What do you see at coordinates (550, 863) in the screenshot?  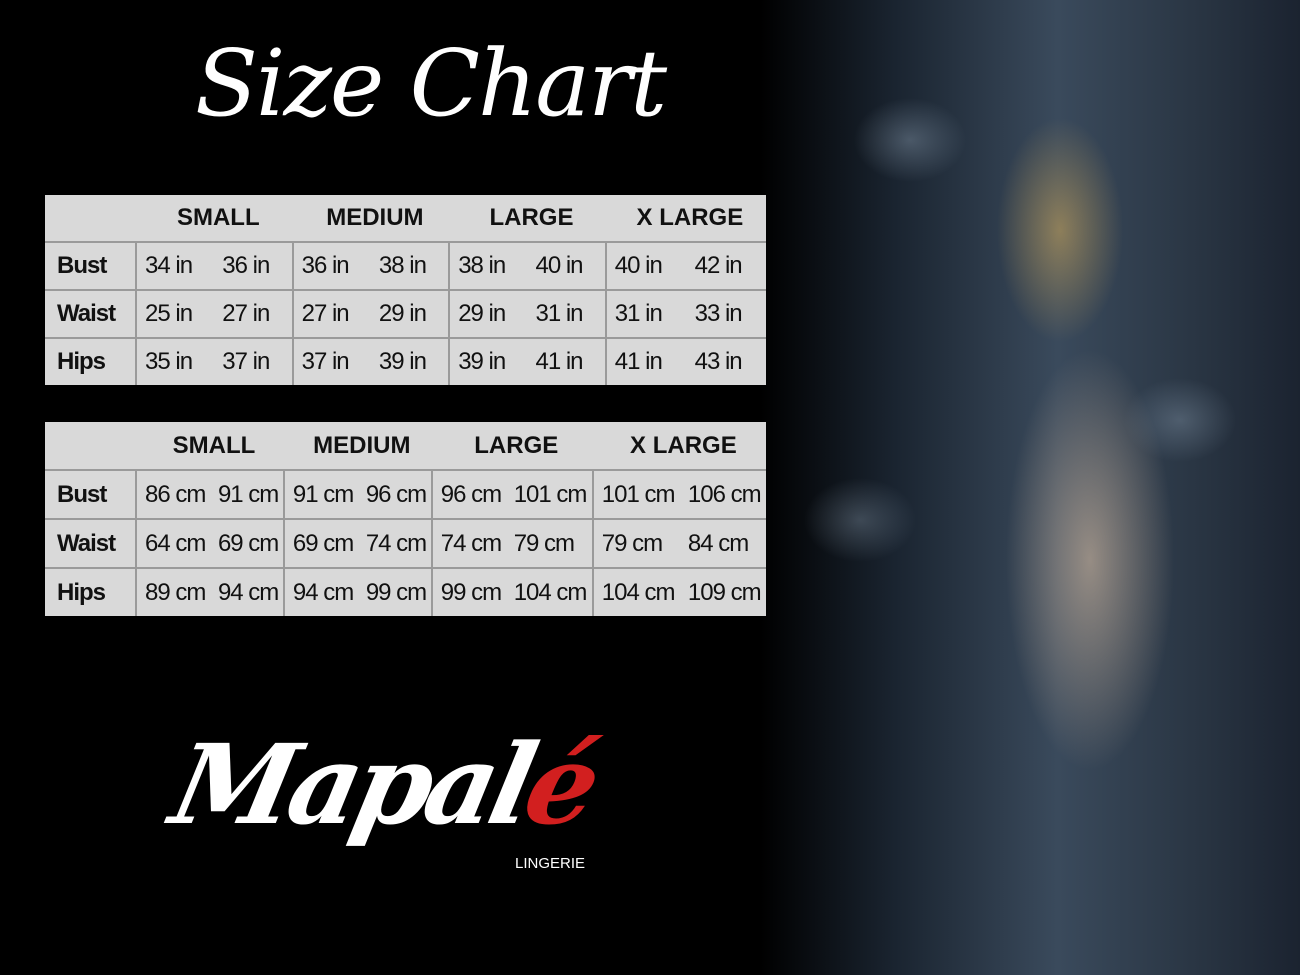 I see `brand-subtitle: LINGERIE` at bounding box center [550, 863].